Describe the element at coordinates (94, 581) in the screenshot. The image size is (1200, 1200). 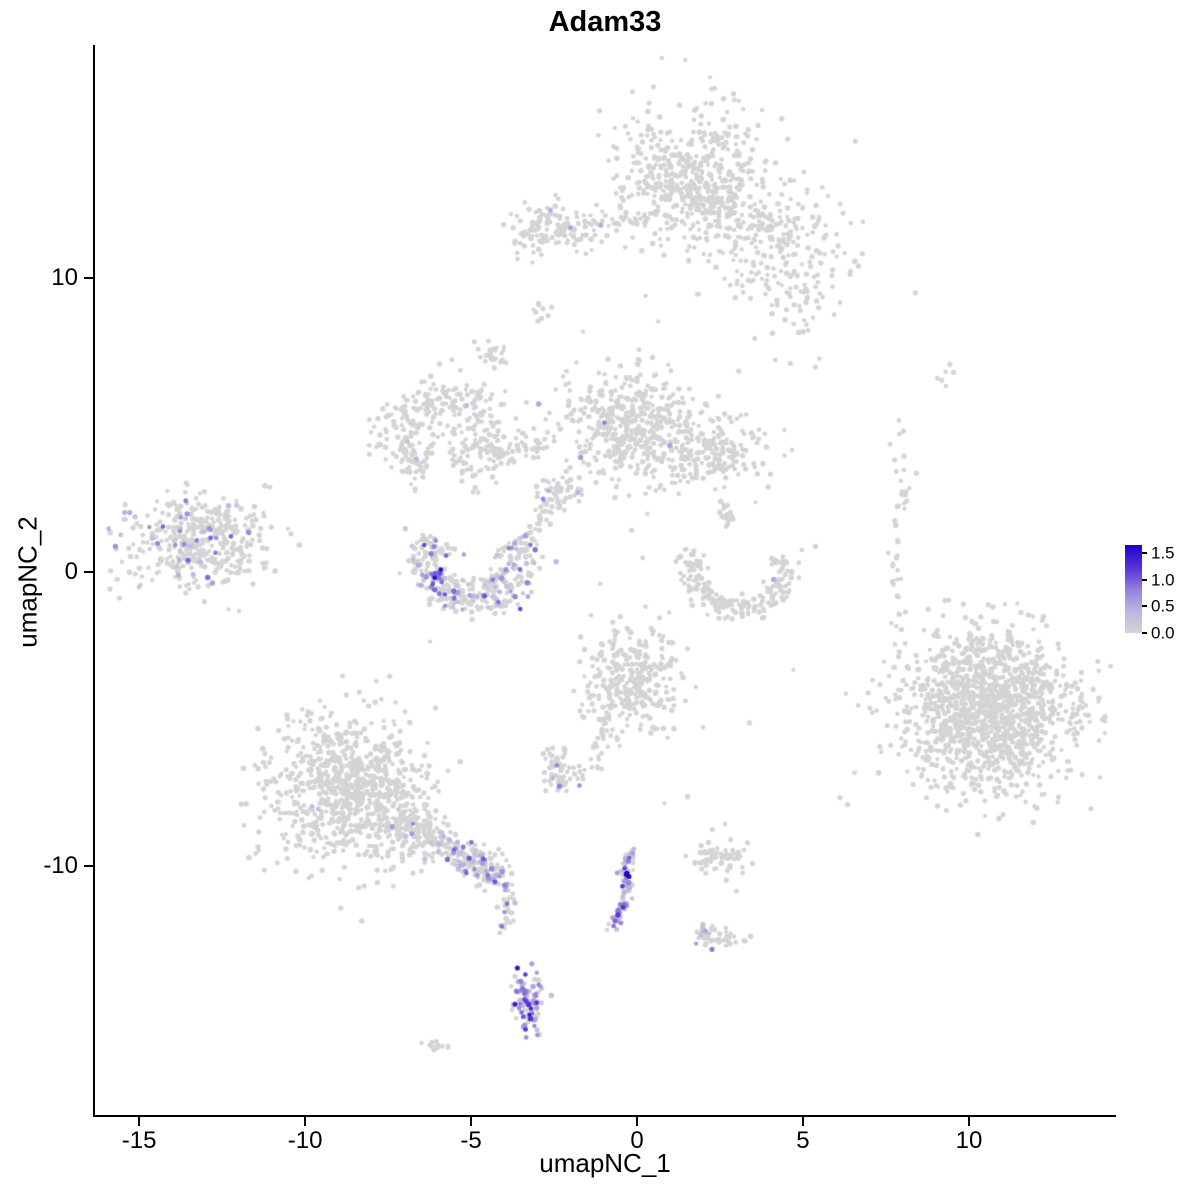
I see `y-axis-line` at that location.